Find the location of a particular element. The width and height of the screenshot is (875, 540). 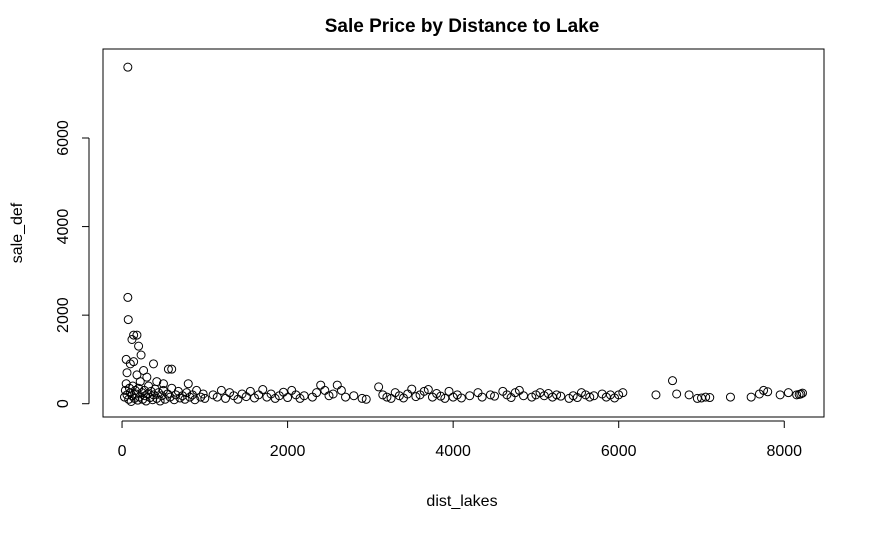

x-tick-label: 4000 is located at coordinates (453, 451).